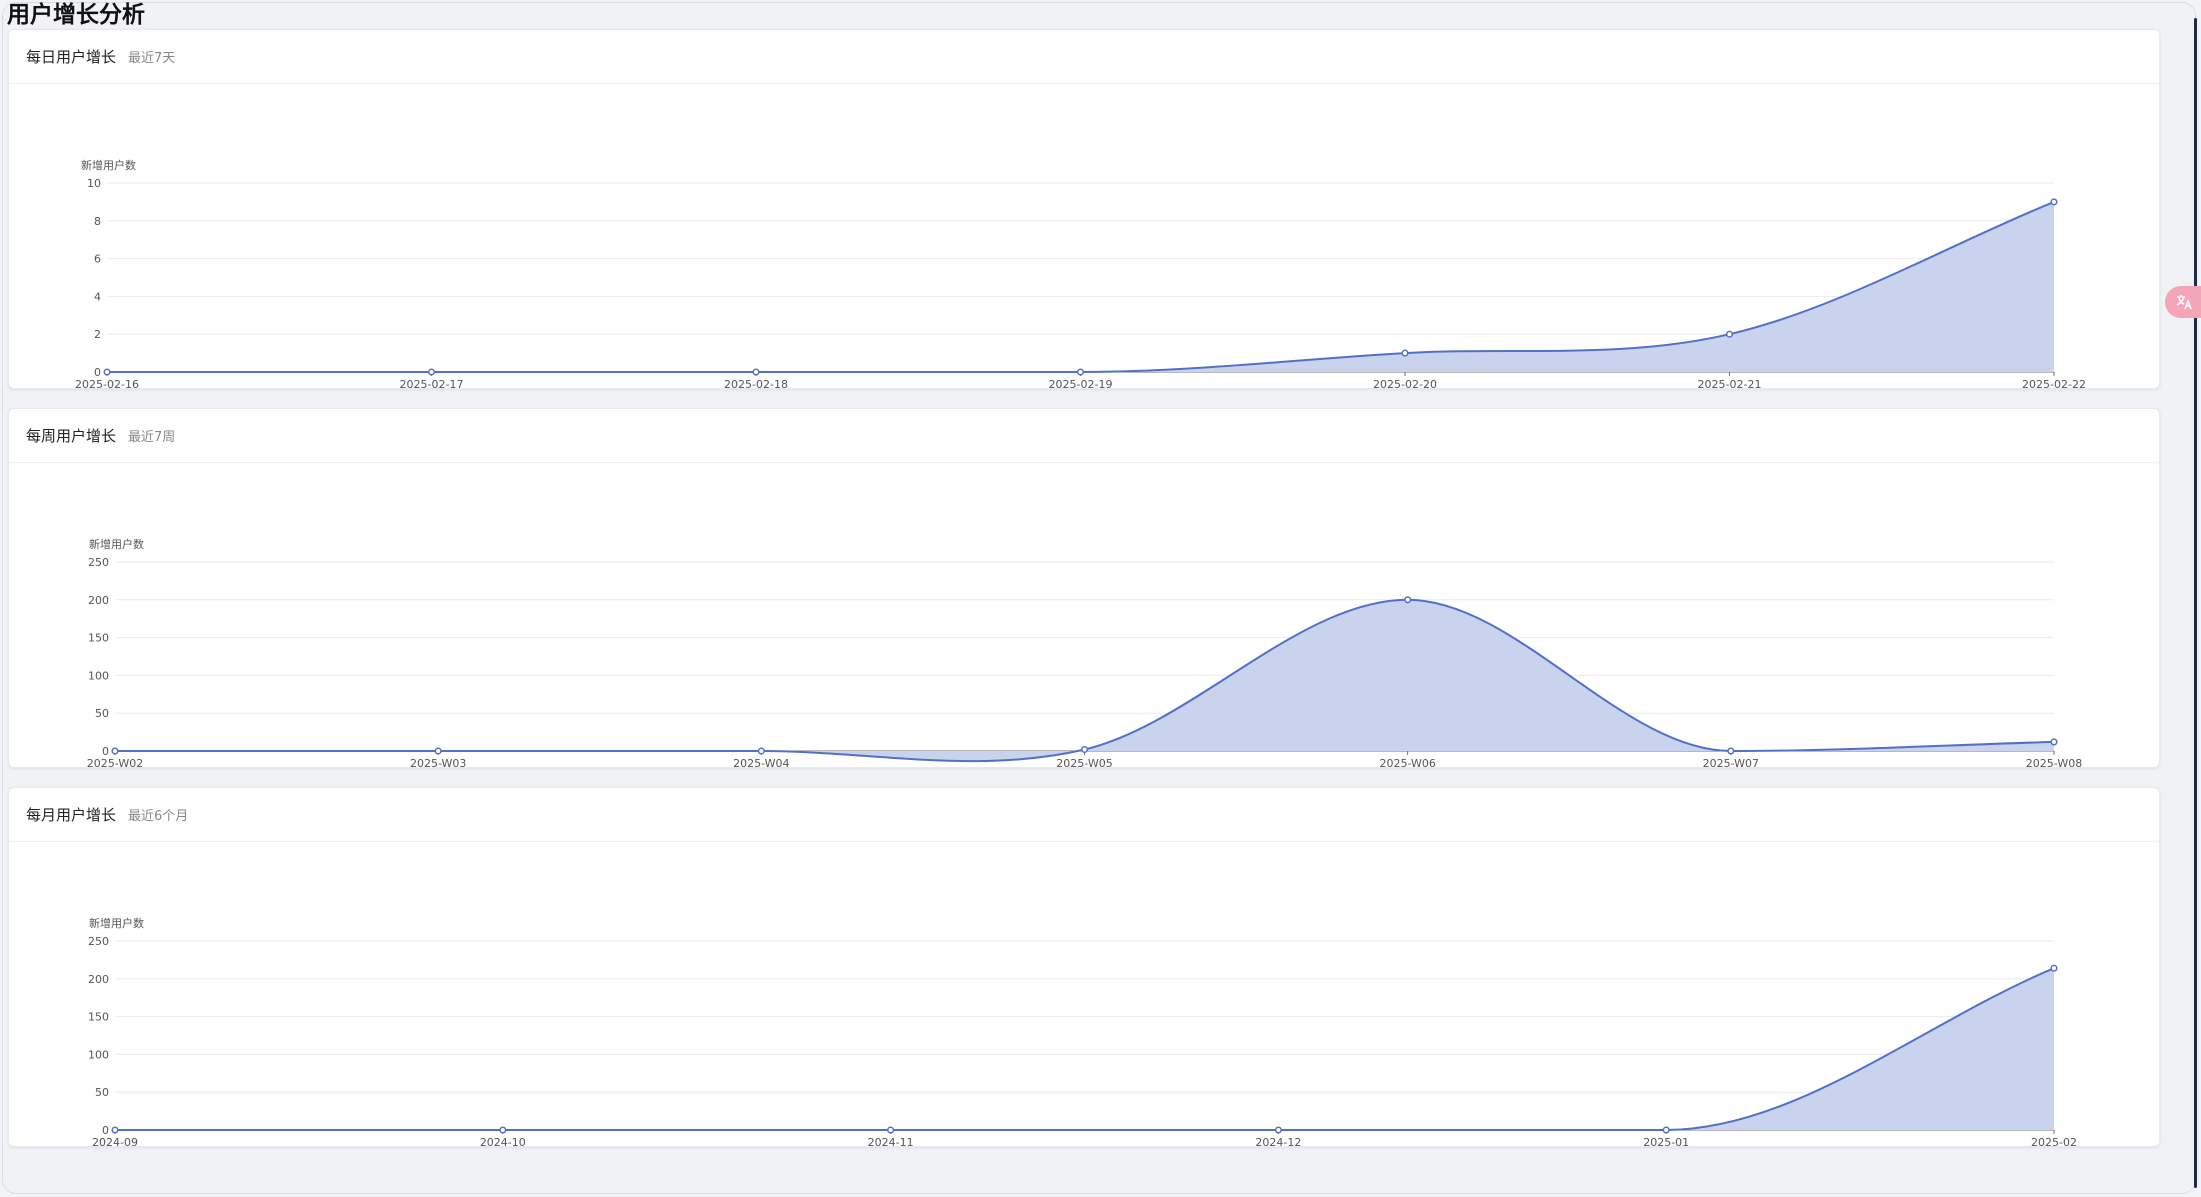 The width and height of the screenshot is (2201, 1197). I want to click on x-tick-label: 2024-12, so click(1278, 1142).